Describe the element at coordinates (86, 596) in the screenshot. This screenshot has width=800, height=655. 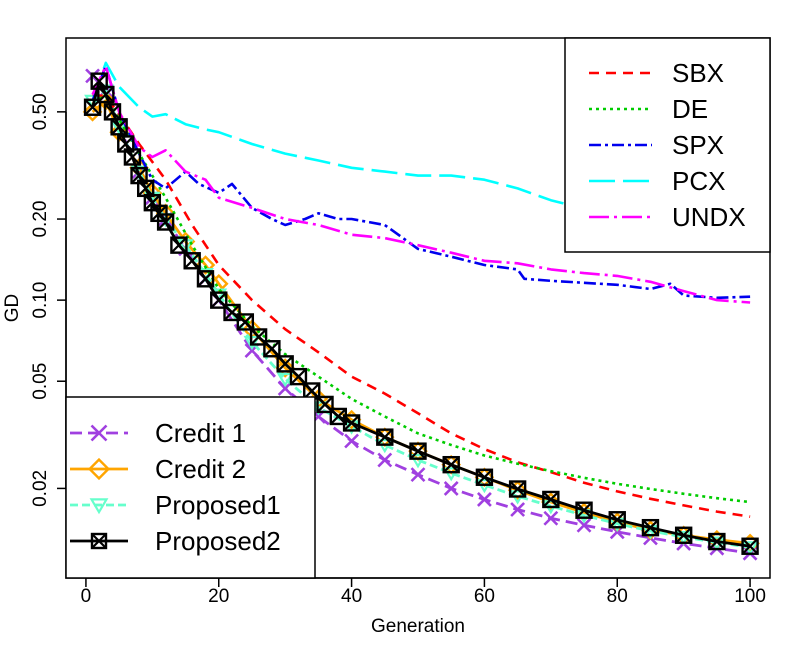
I see `x-tick-label: 0` at that location.